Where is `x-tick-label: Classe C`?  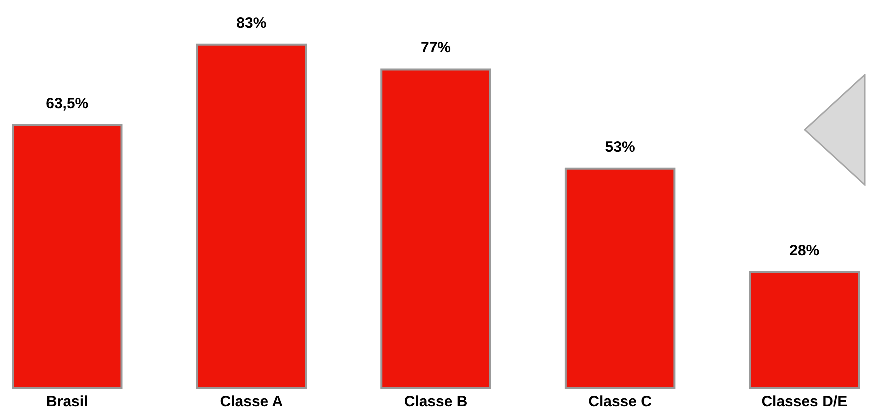
x-tick-label: Classe C is located at coordinates (620, 402).